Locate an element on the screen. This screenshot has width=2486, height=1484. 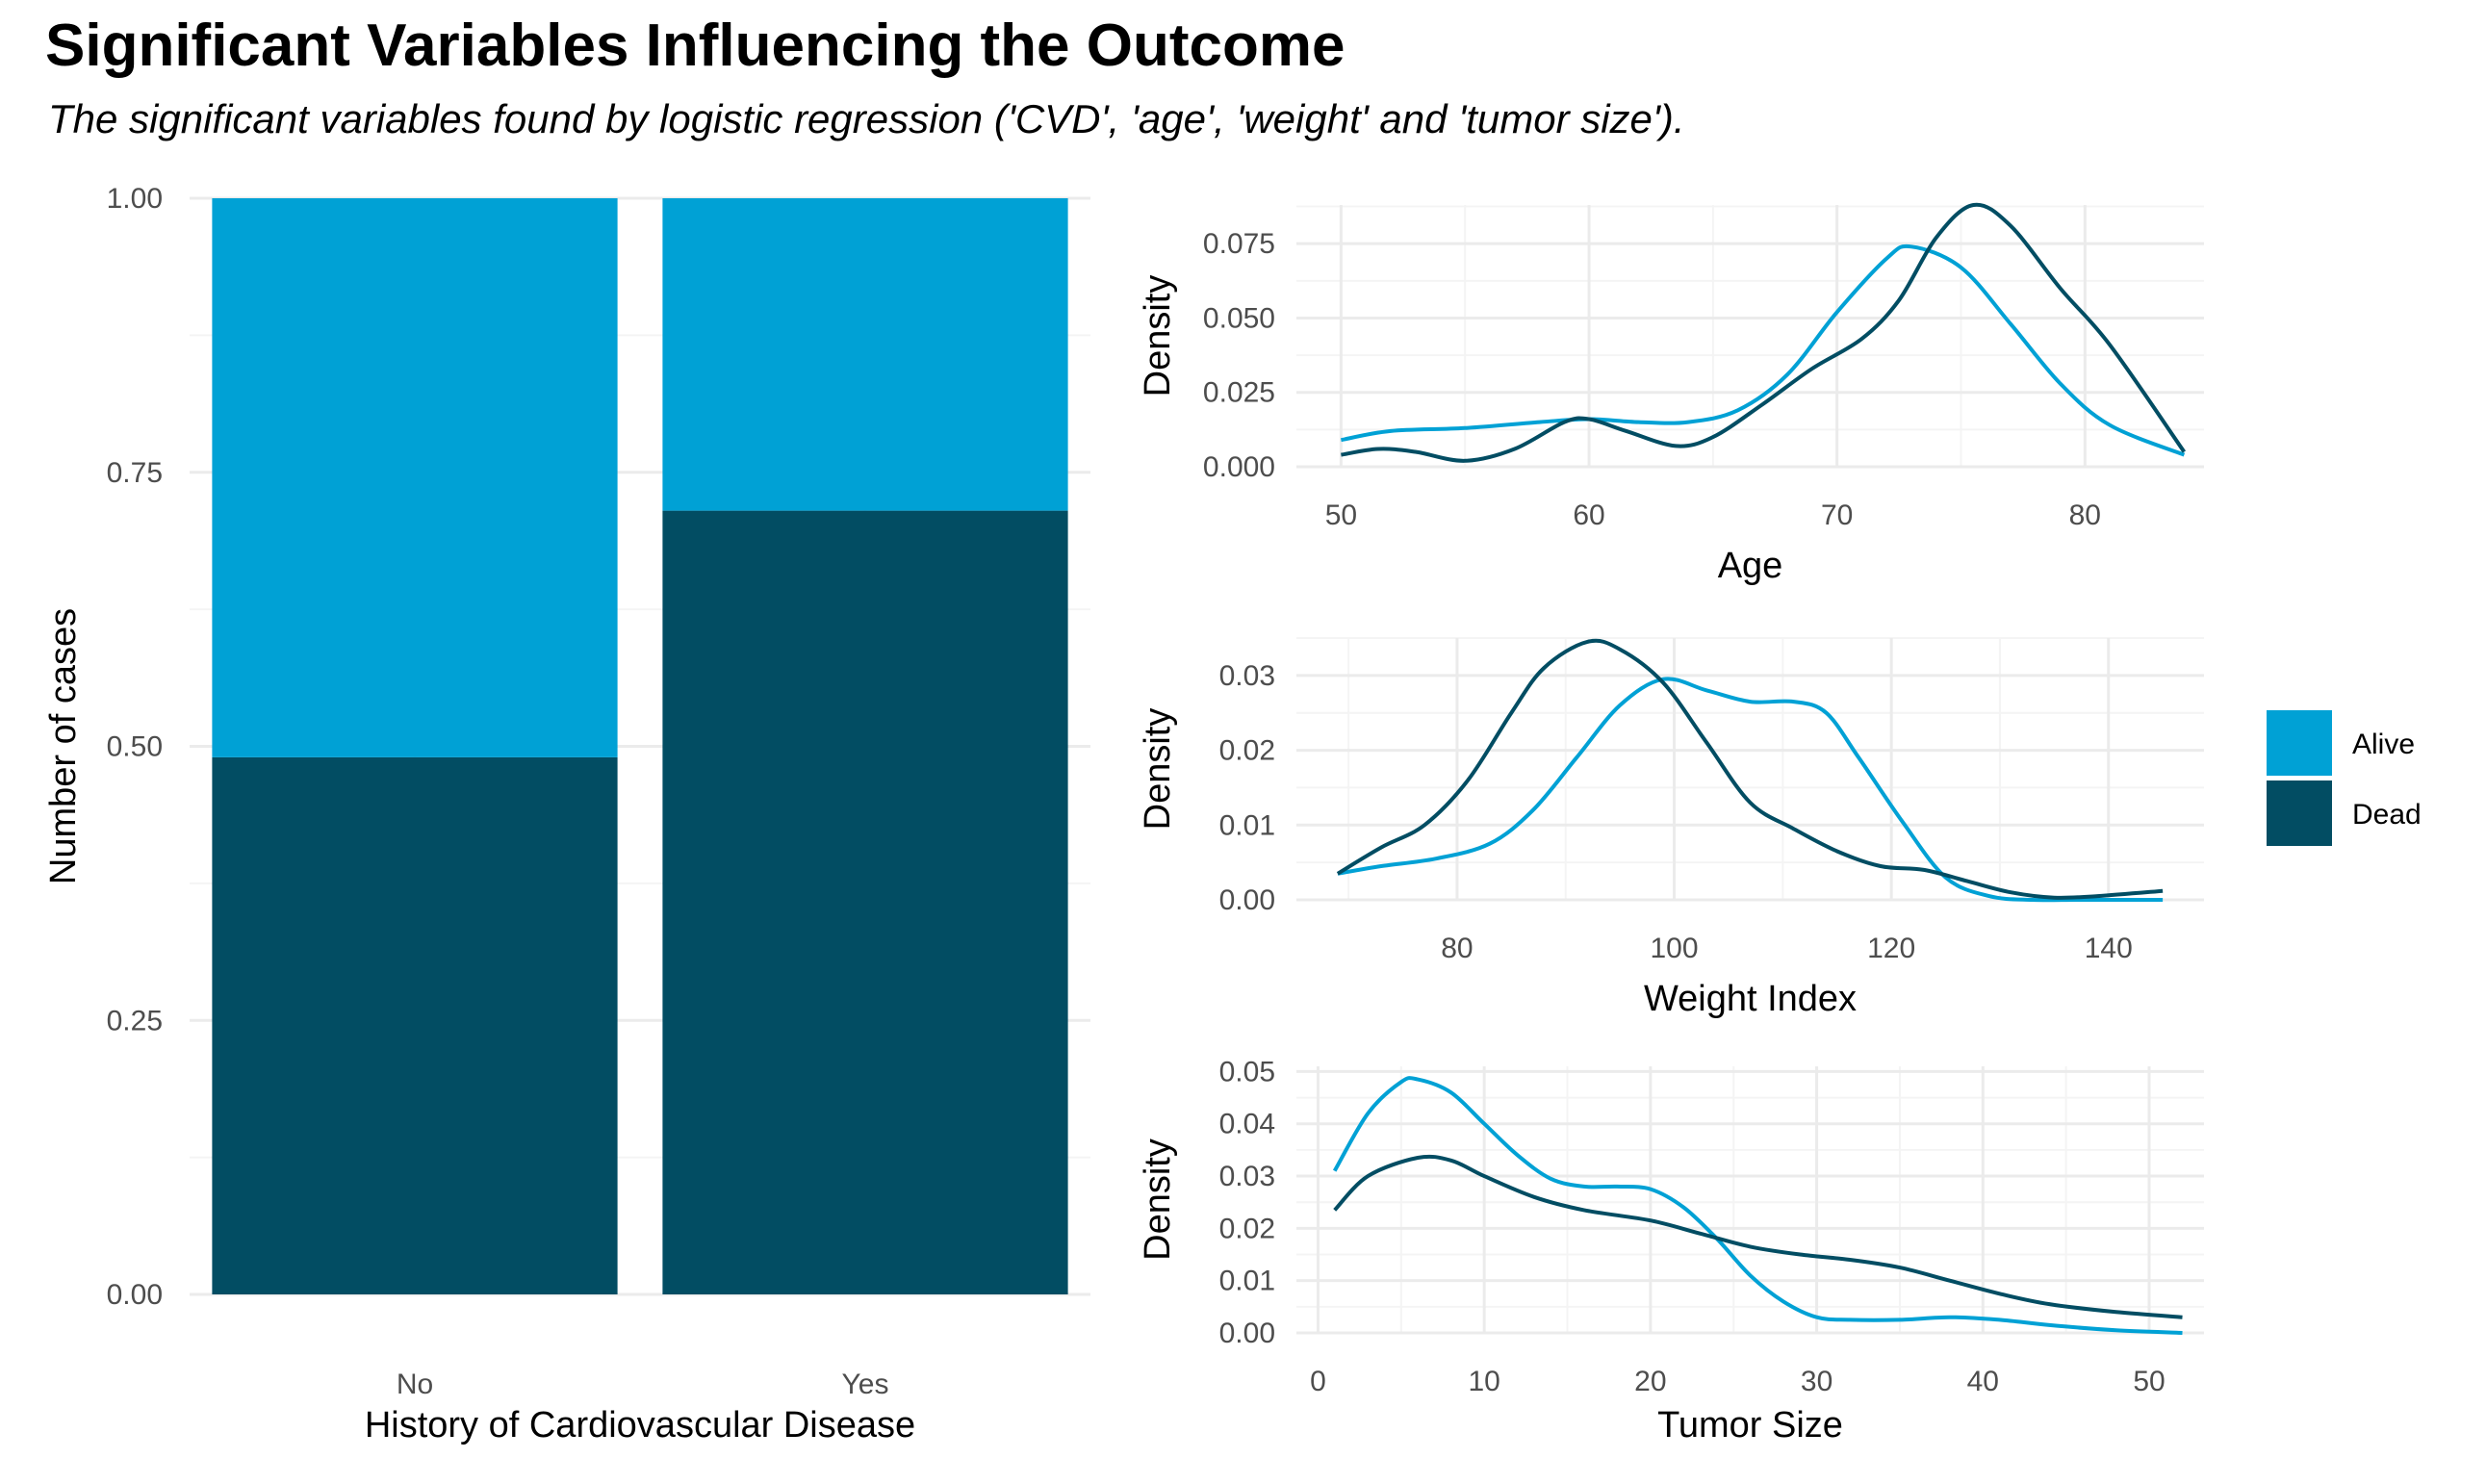
panel-2: 50 60 70 80 0.000 0.025 0.050 0.075 Age Density is located at coordinates (1671, 394).